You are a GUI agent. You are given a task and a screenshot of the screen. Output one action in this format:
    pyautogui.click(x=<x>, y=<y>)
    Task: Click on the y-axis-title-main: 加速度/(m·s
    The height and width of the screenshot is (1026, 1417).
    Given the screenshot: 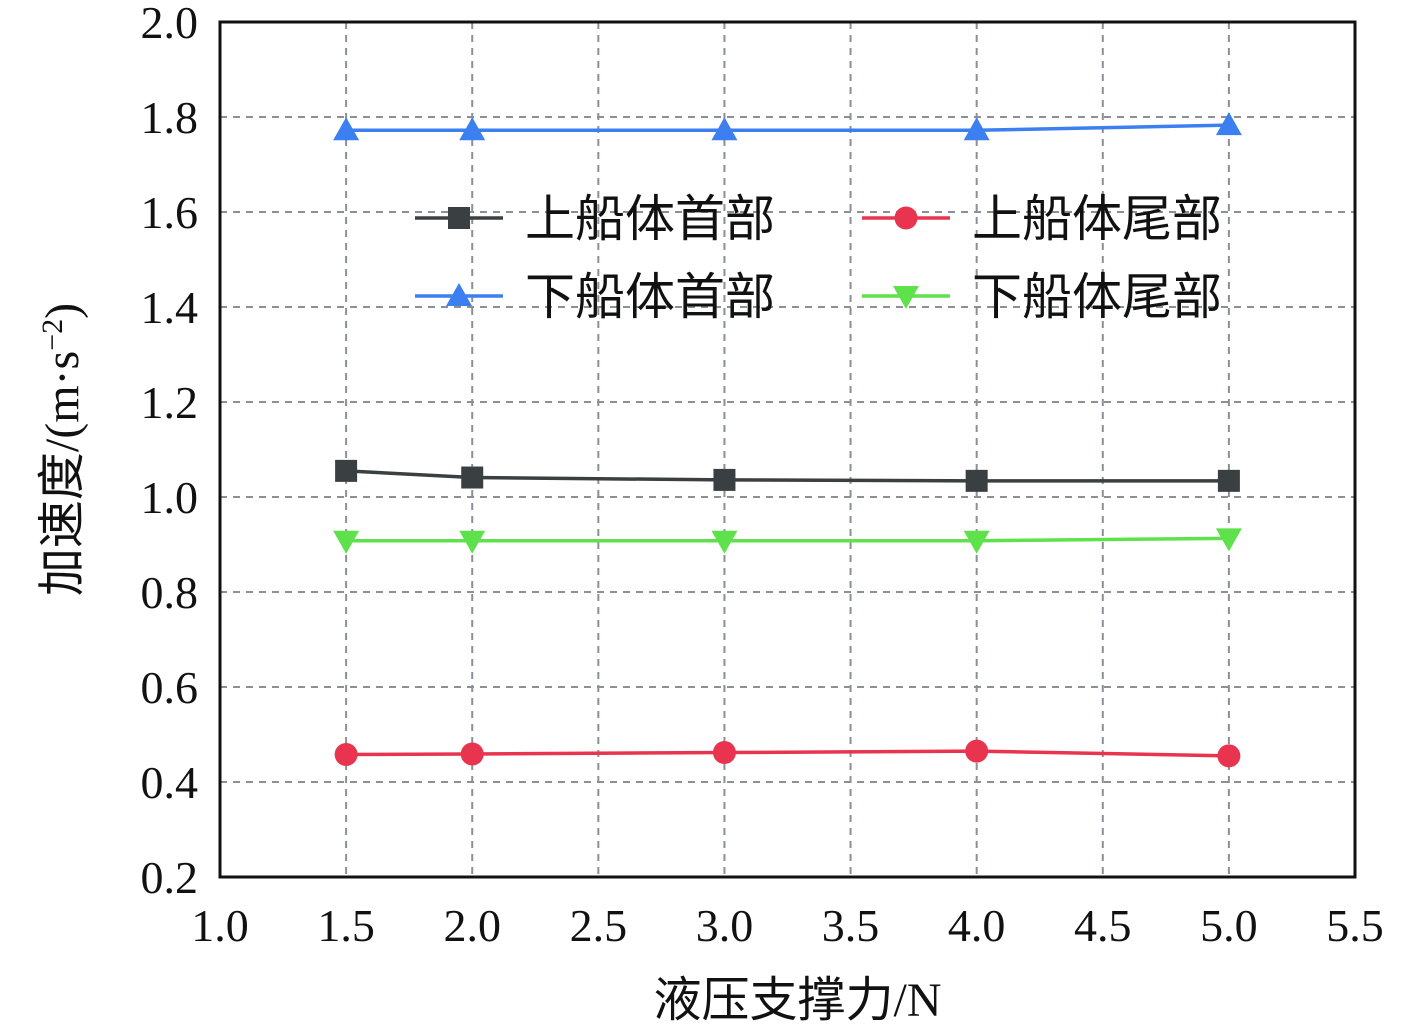 What is the action you would take?
    pyautogui.click(x=62, y=473)
    